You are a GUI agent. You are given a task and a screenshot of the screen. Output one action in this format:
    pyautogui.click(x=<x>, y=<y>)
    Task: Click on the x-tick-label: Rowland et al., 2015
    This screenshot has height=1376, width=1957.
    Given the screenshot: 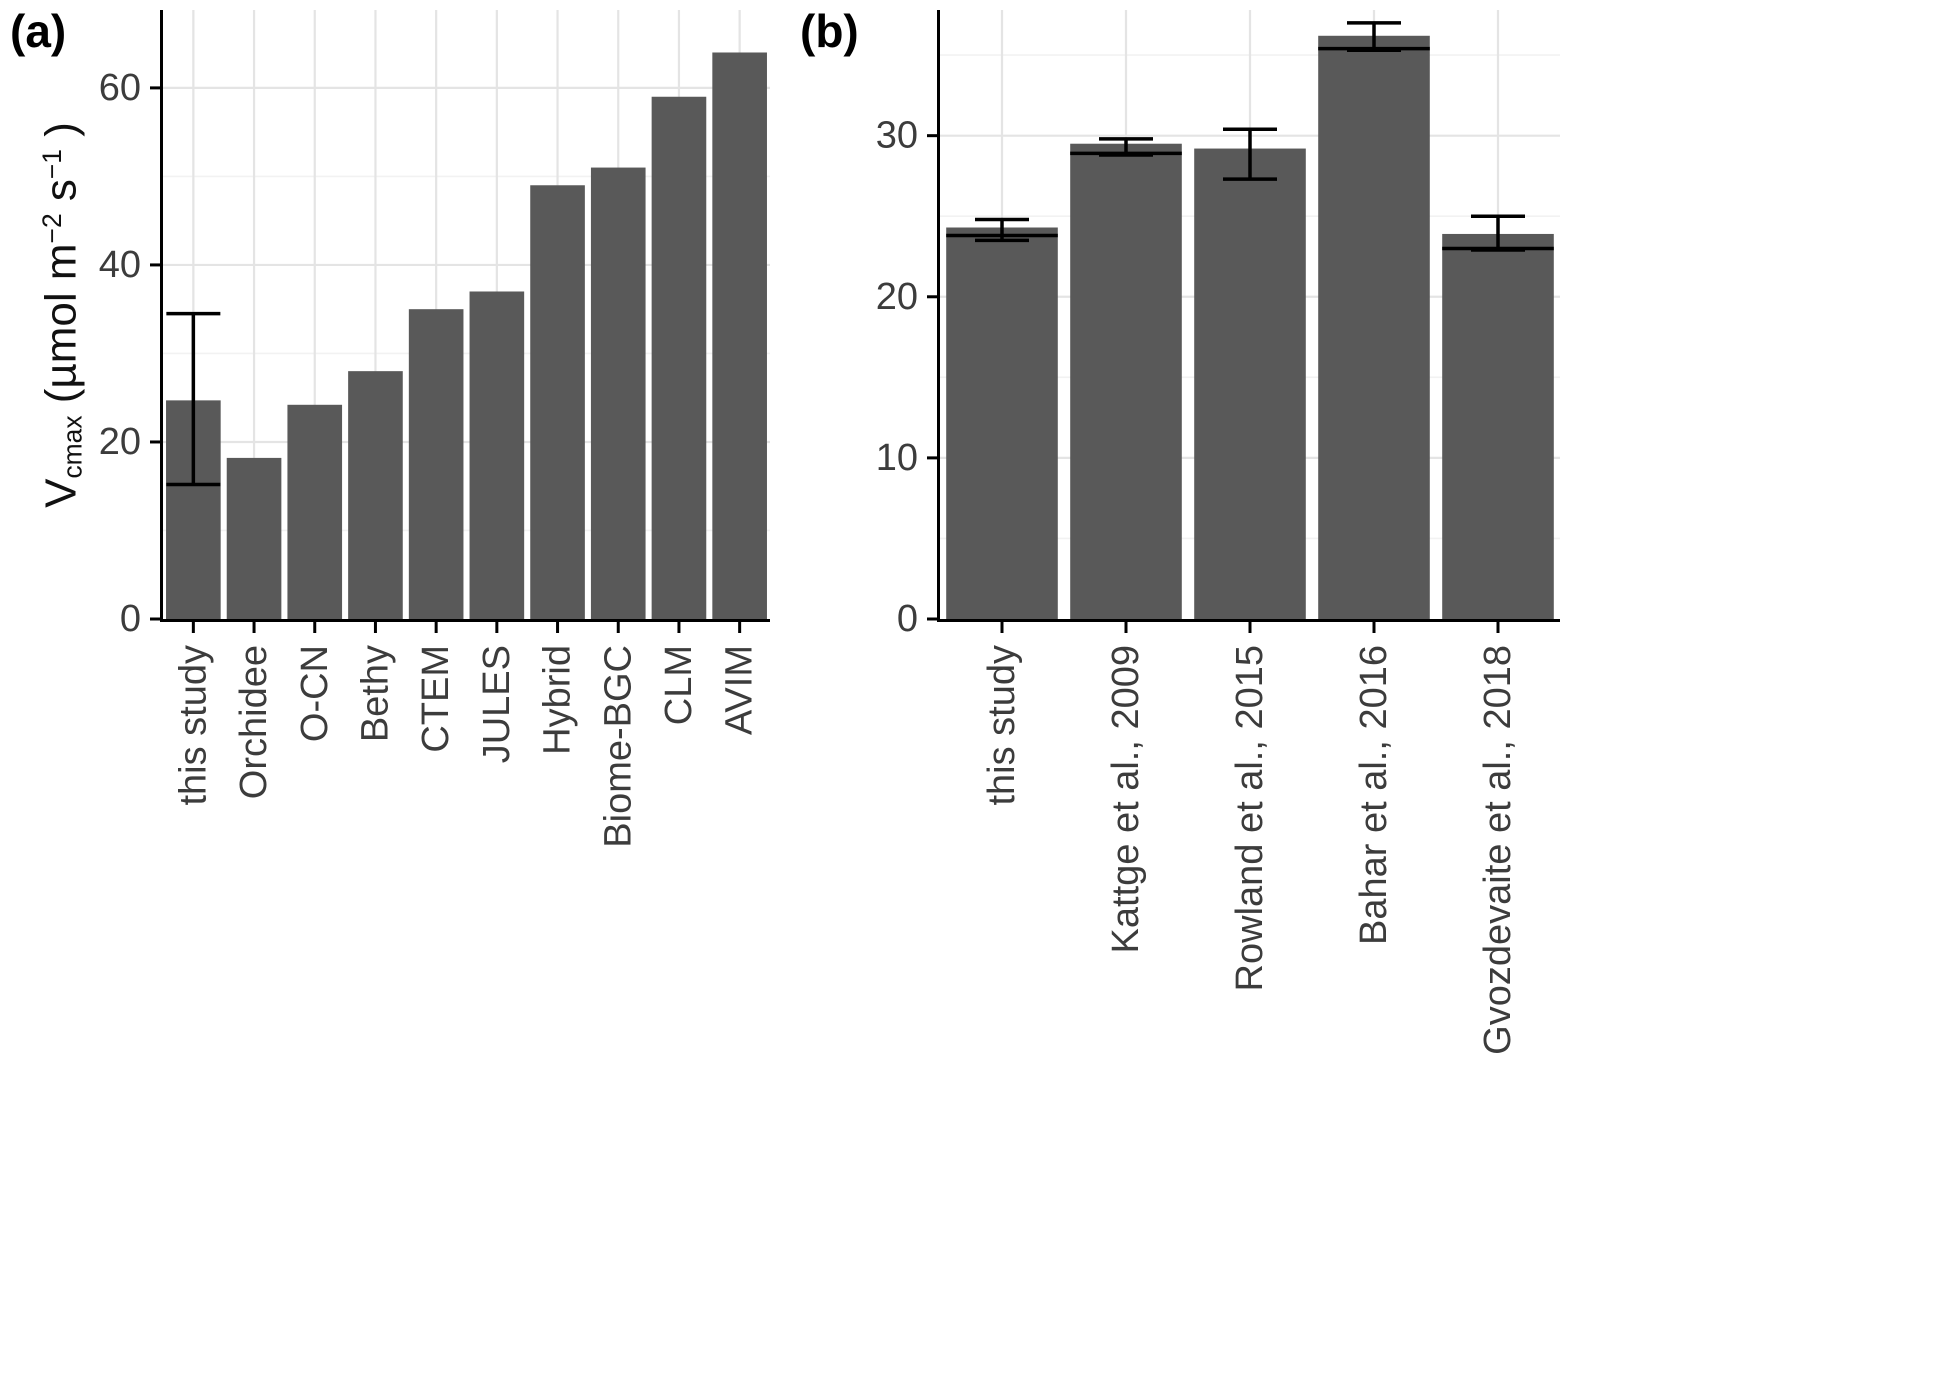 What is the action you would take?
    pyautogui.click(x=1250, y=818)
    